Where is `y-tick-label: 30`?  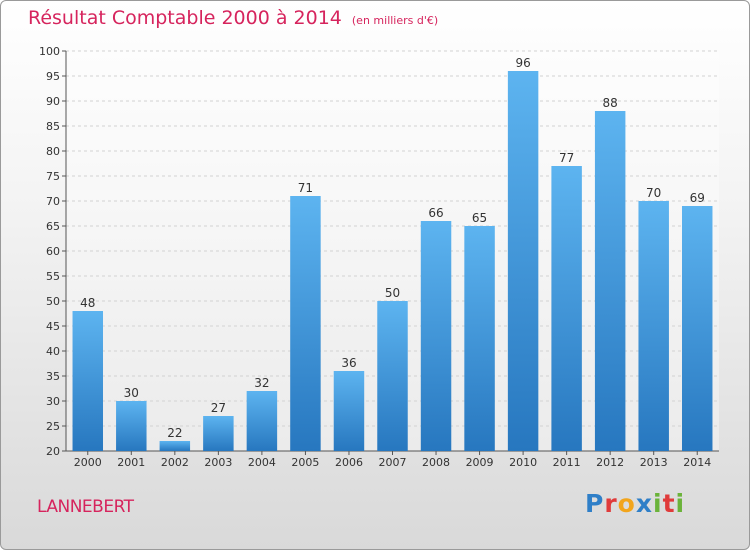 y-tick-label: 30 is located at coordinates (53, 401).